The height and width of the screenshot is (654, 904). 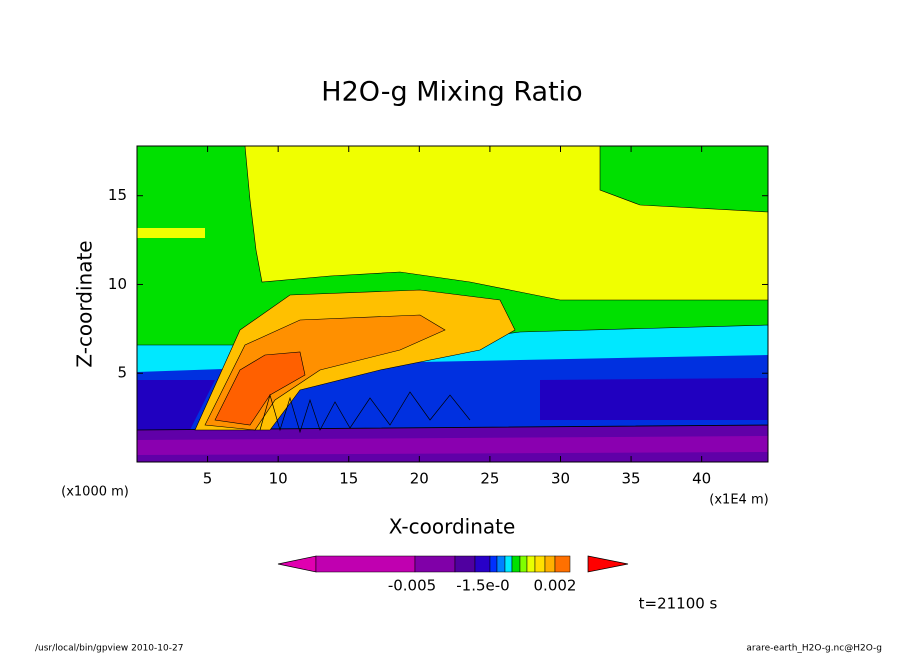 What do you see at coordinates (122, 373) in the screenshot?
I see `y-tick-label: 5` at bounding box center [122, 373].